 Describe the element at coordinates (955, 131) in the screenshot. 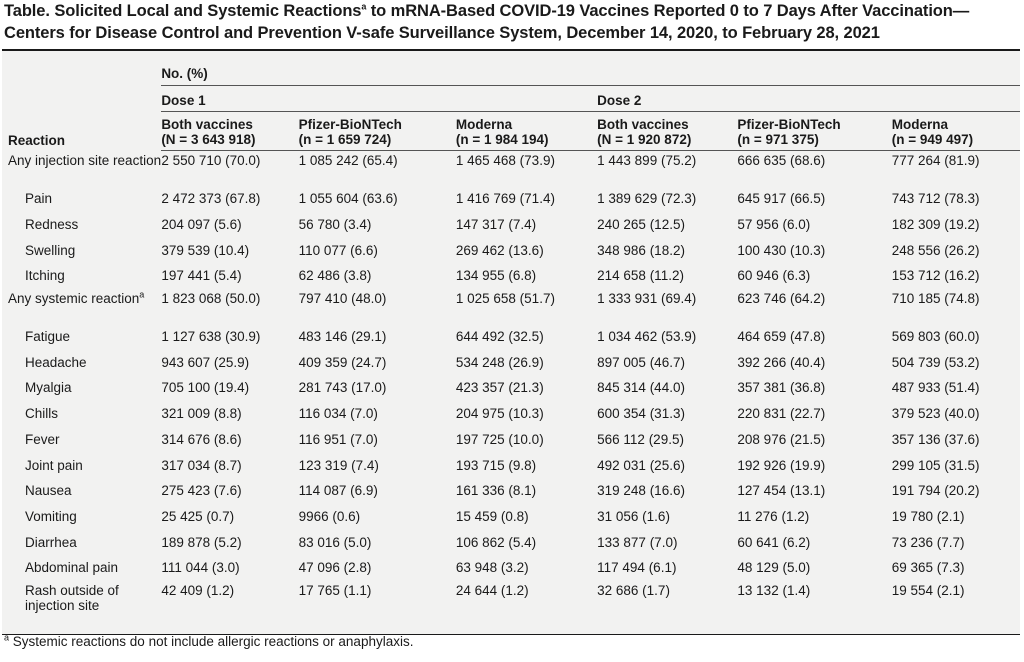

I see `column-header: Moderna (n = 949 497)` at that location.